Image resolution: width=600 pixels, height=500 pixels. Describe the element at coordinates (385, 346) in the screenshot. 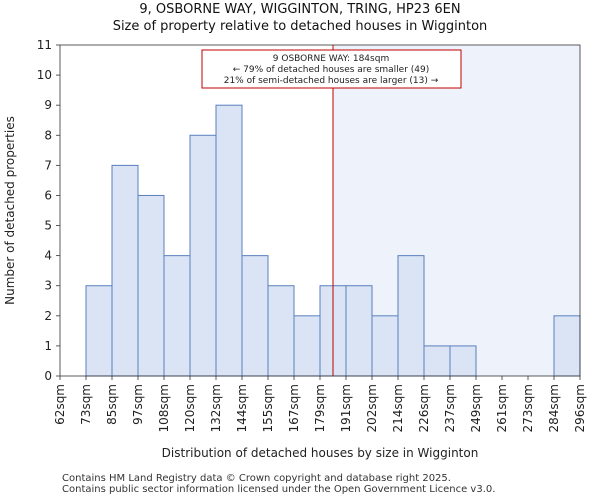

I see `bar-202sqm` at that location.